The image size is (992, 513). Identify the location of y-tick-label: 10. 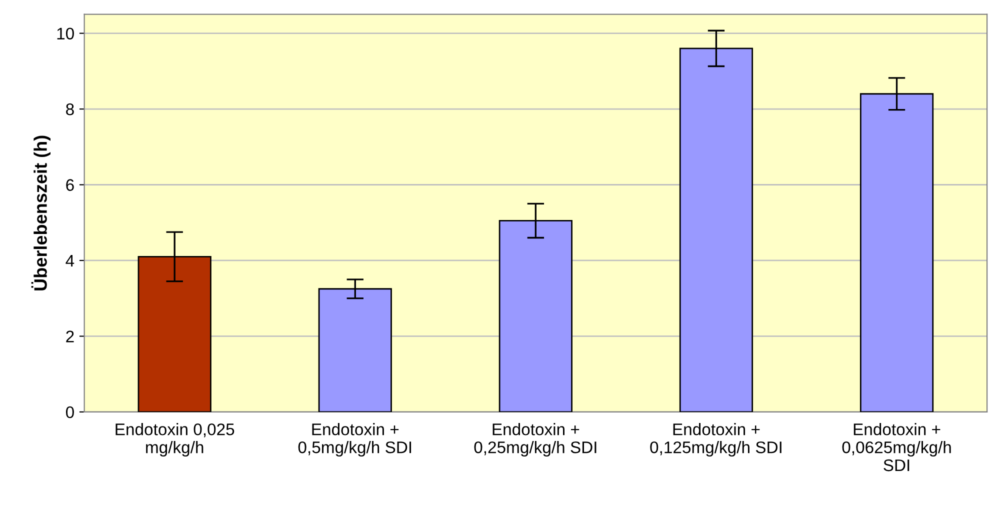
(65, 34).